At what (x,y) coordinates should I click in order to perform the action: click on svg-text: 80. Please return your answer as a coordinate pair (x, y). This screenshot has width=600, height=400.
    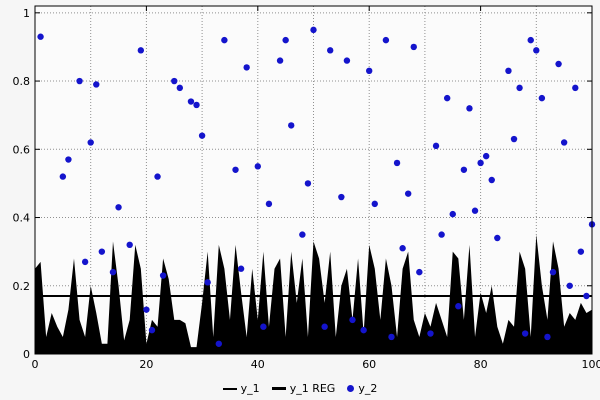
    Looking at the image, I should click on (481, 364).